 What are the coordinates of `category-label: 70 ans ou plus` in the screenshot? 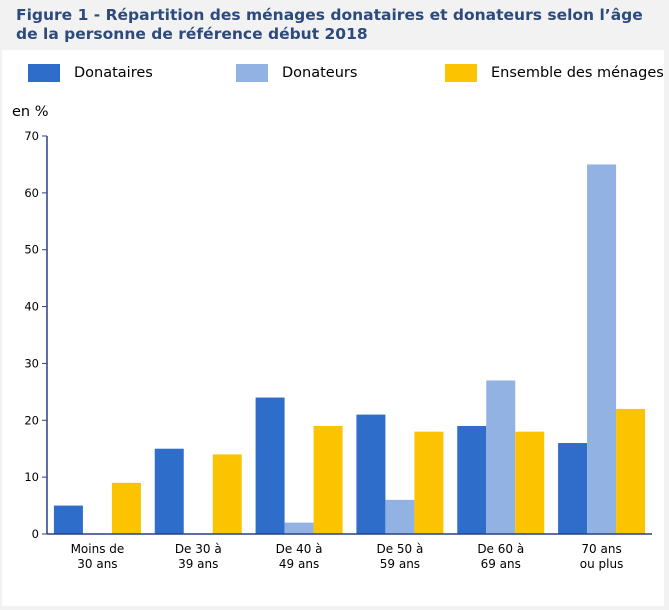 It's located at (602, 556).